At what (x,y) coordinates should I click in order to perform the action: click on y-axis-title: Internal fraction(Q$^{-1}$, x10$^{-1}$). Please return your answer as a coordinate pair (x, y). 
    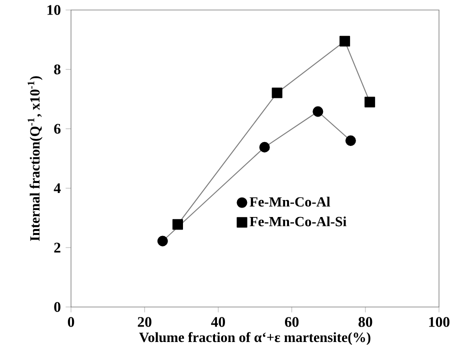
    Looking at the image, I should click on (35, 158).